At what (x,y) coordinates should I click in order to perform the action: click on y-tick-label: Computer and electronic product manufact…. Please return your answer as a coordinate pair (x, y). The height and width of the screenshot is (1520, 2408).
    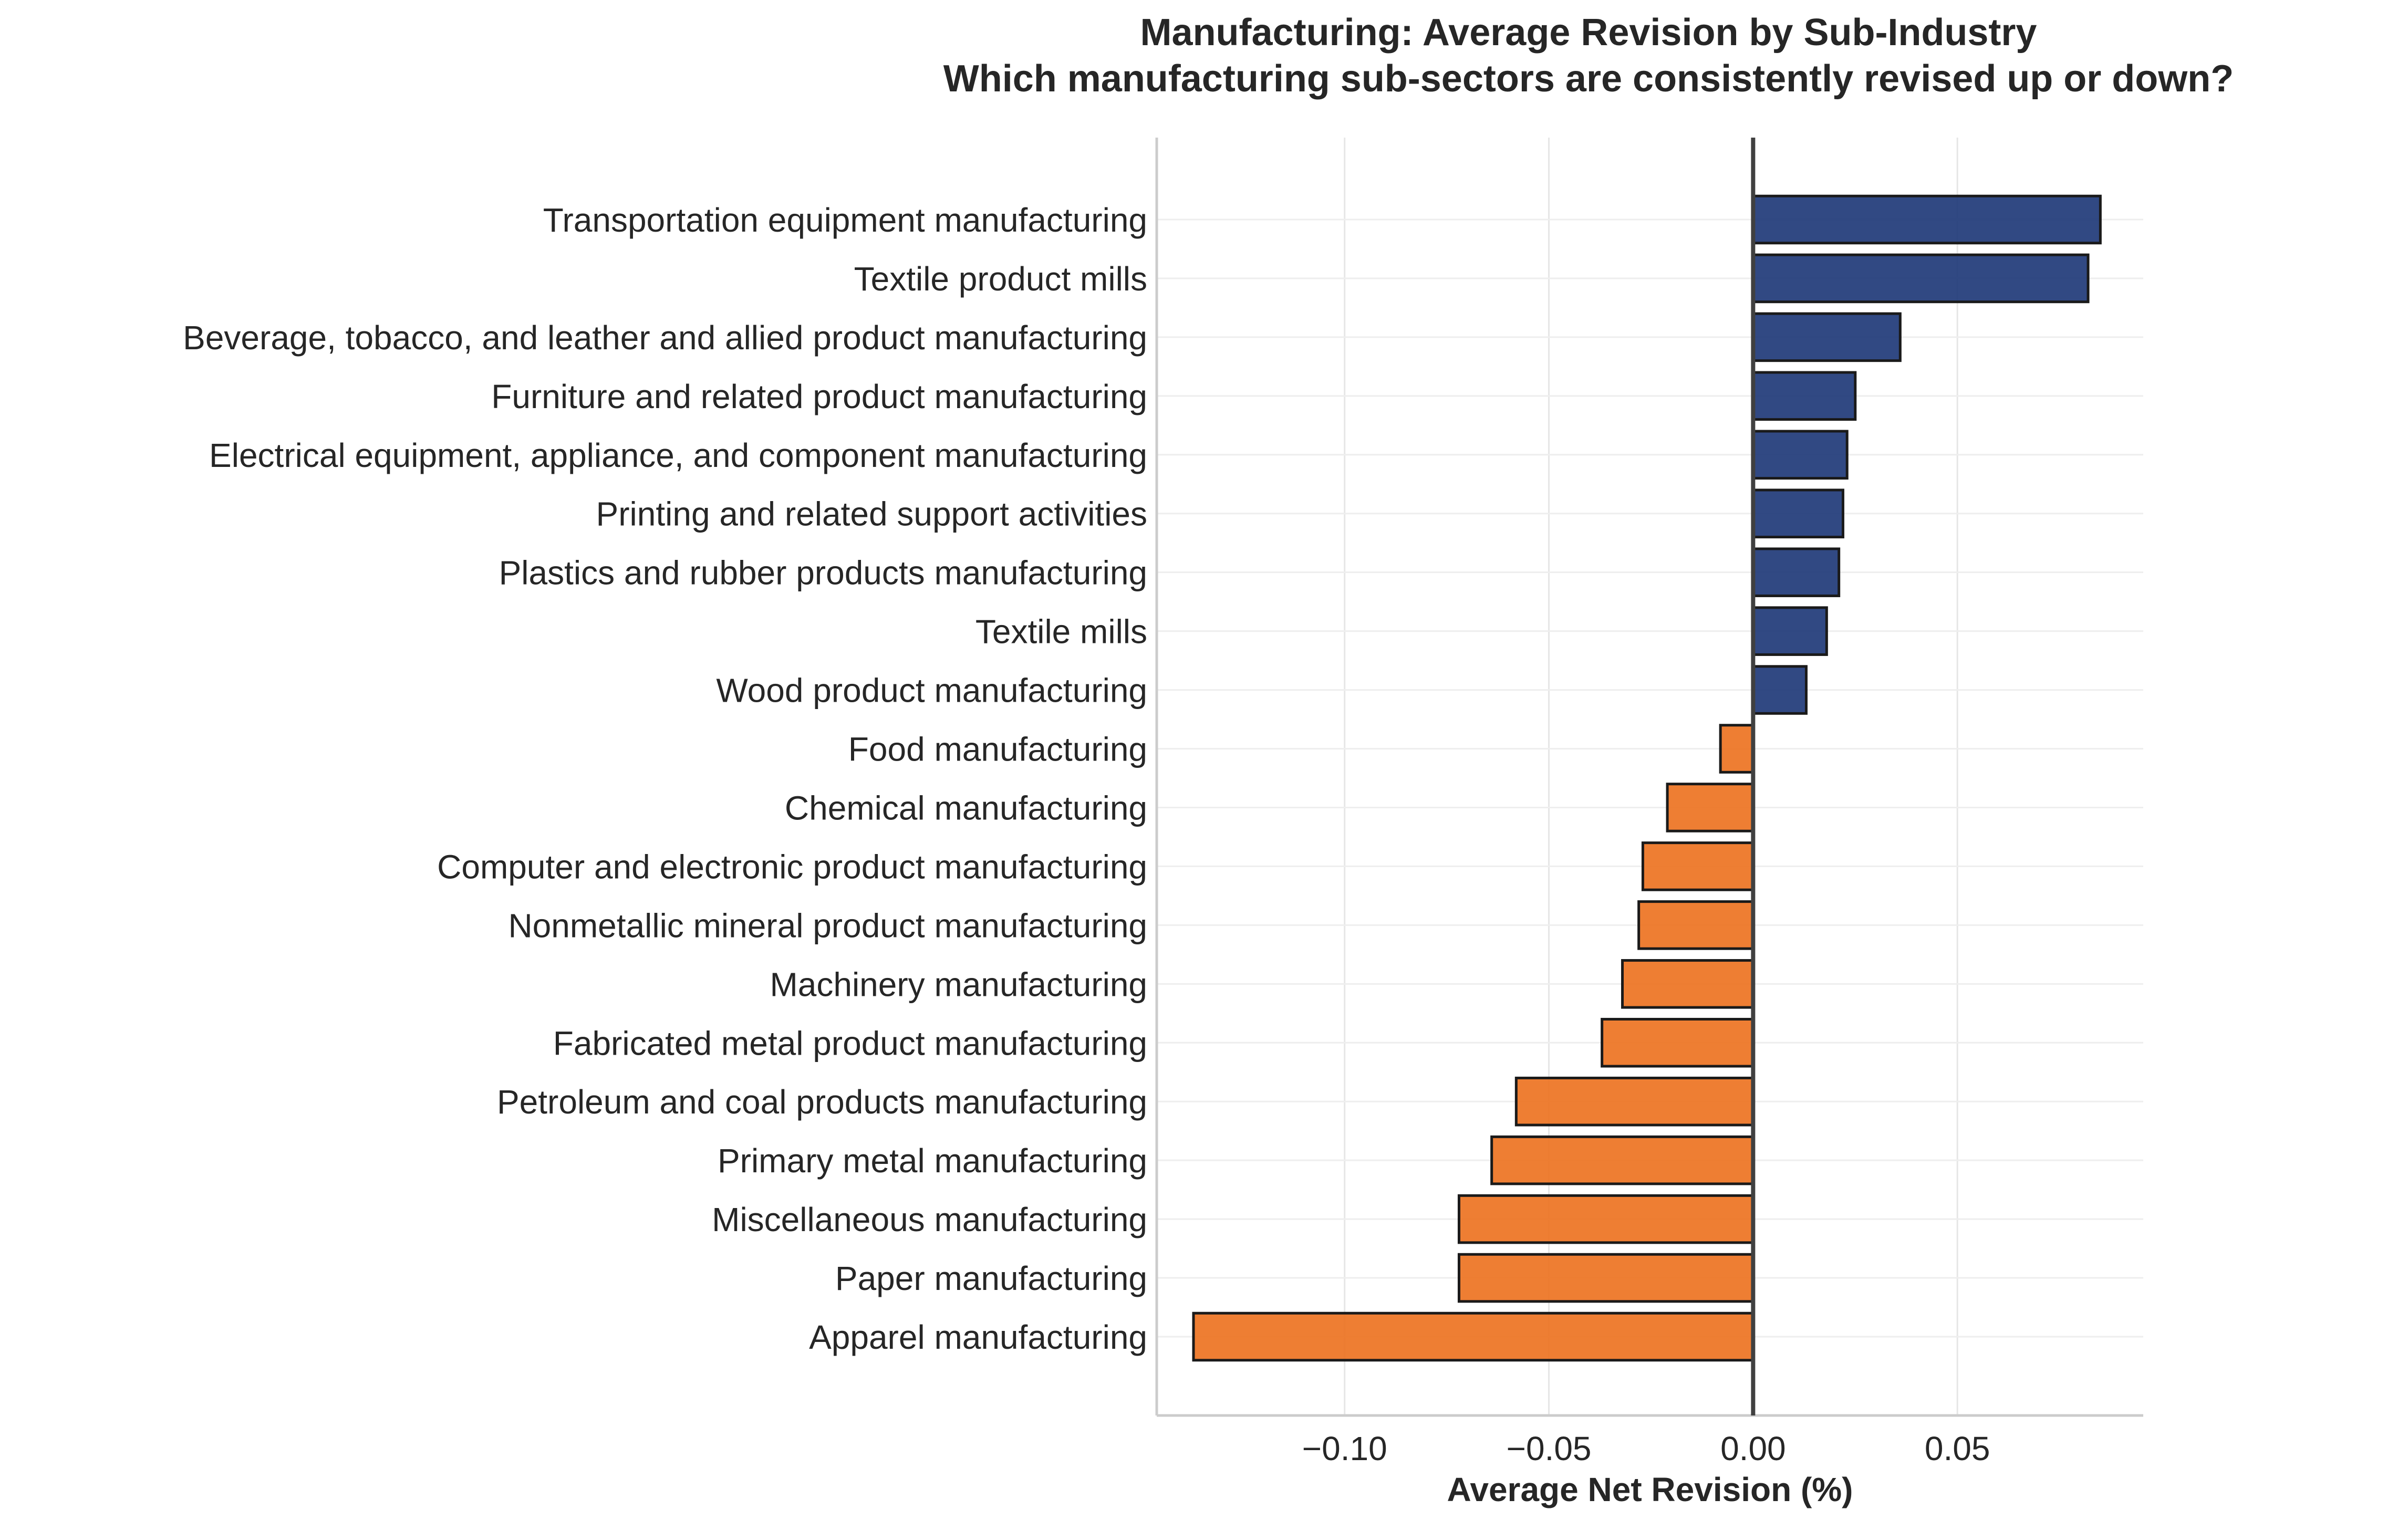
    Looking at the image, I should click on (792, 867).